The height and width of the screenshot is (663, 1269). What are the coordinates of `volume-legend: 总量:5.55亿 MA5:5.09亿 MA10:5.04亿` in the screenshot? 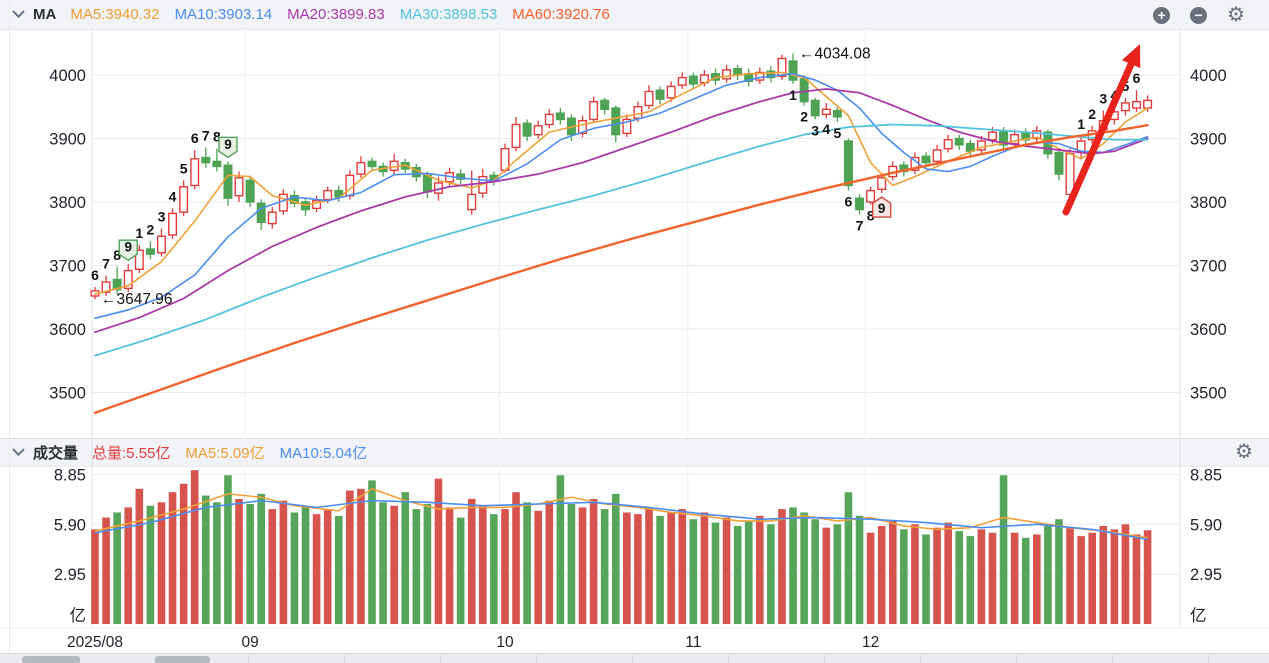 It's located at (229, 452).